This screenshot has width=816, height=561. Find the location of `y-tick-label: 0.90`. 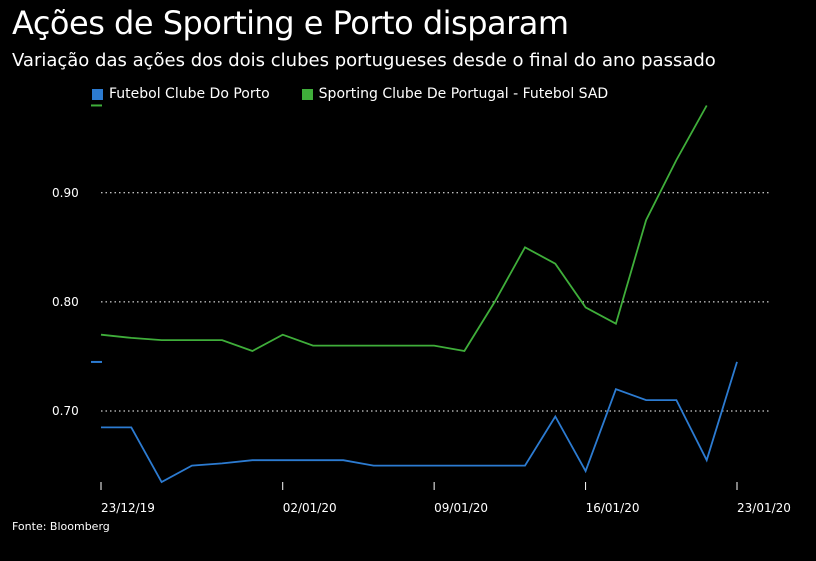

y-tick-label: 0.90 is located at coordinates (65, 193).